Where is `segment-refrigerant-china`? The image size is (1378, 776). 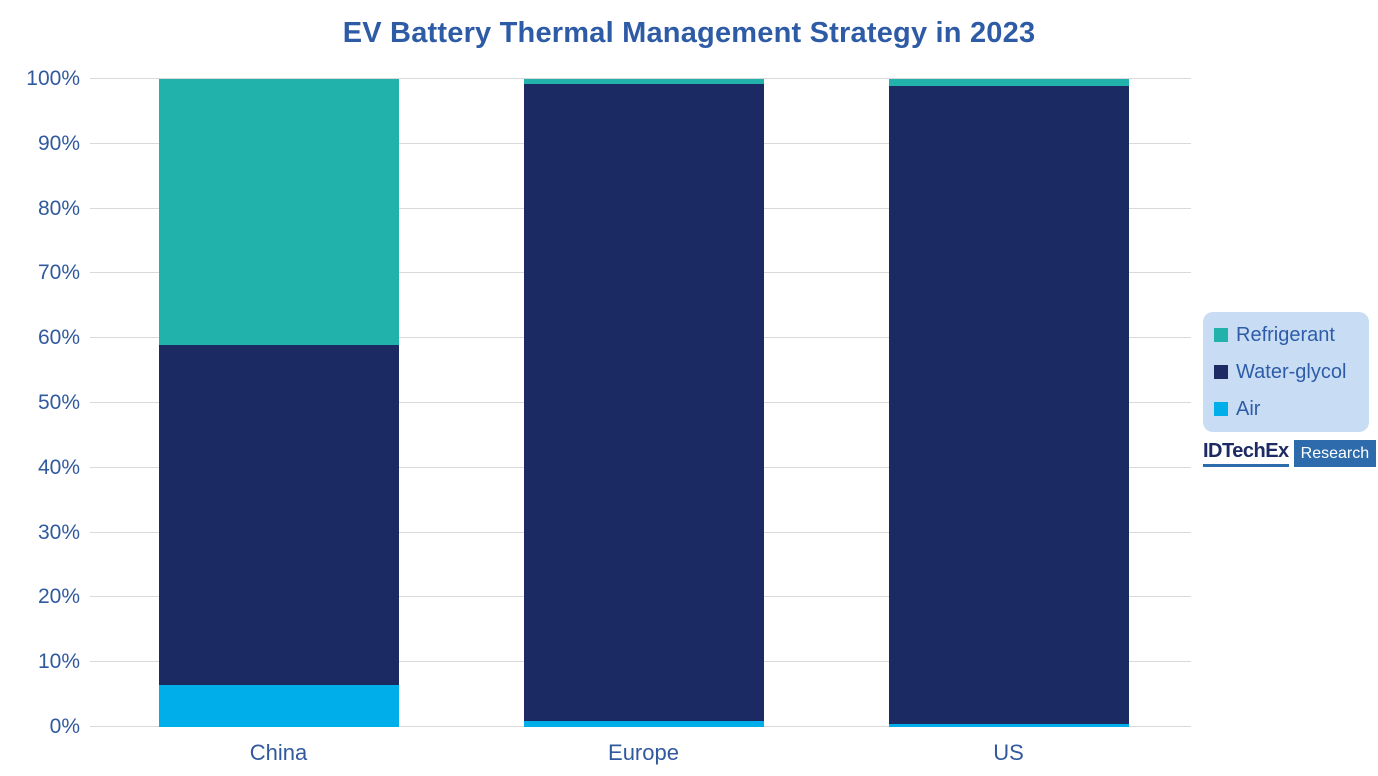
segment-refrigerant-china is located at coordinates (278, 212).